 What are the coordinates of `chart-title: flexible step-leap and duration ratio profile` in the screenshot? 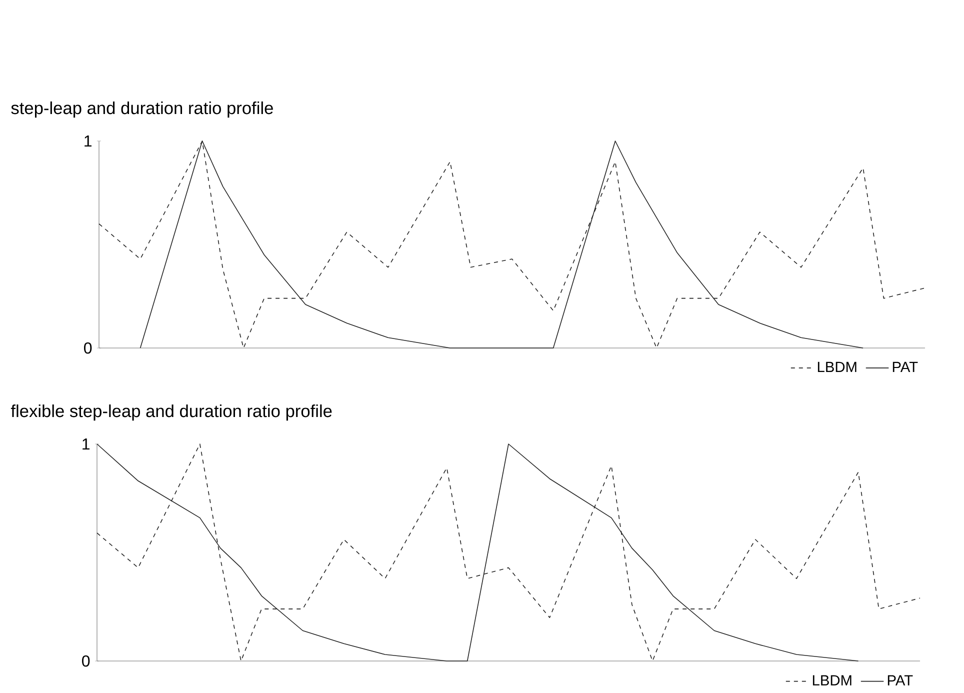 It's located at (171, 412).